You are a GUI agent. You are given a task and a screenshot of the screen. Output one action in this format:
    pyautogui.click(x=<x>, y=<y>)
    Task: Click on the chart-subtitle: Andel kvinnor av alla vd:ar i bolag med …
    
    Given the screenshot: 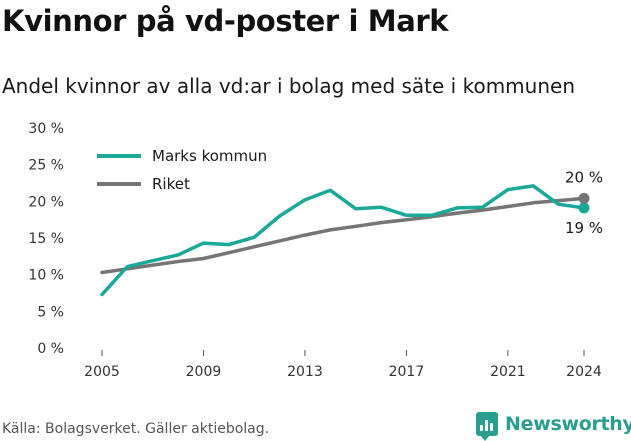 What is the action you would take?
    pyautogui.click(x=288, y=86)
    